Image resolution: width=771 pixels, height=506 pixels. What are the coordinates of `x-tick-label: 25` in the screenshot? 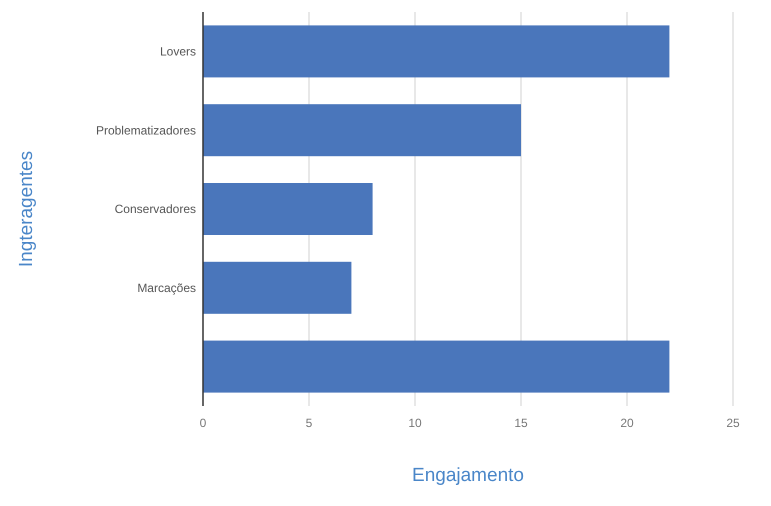 It's located at (733, 423).